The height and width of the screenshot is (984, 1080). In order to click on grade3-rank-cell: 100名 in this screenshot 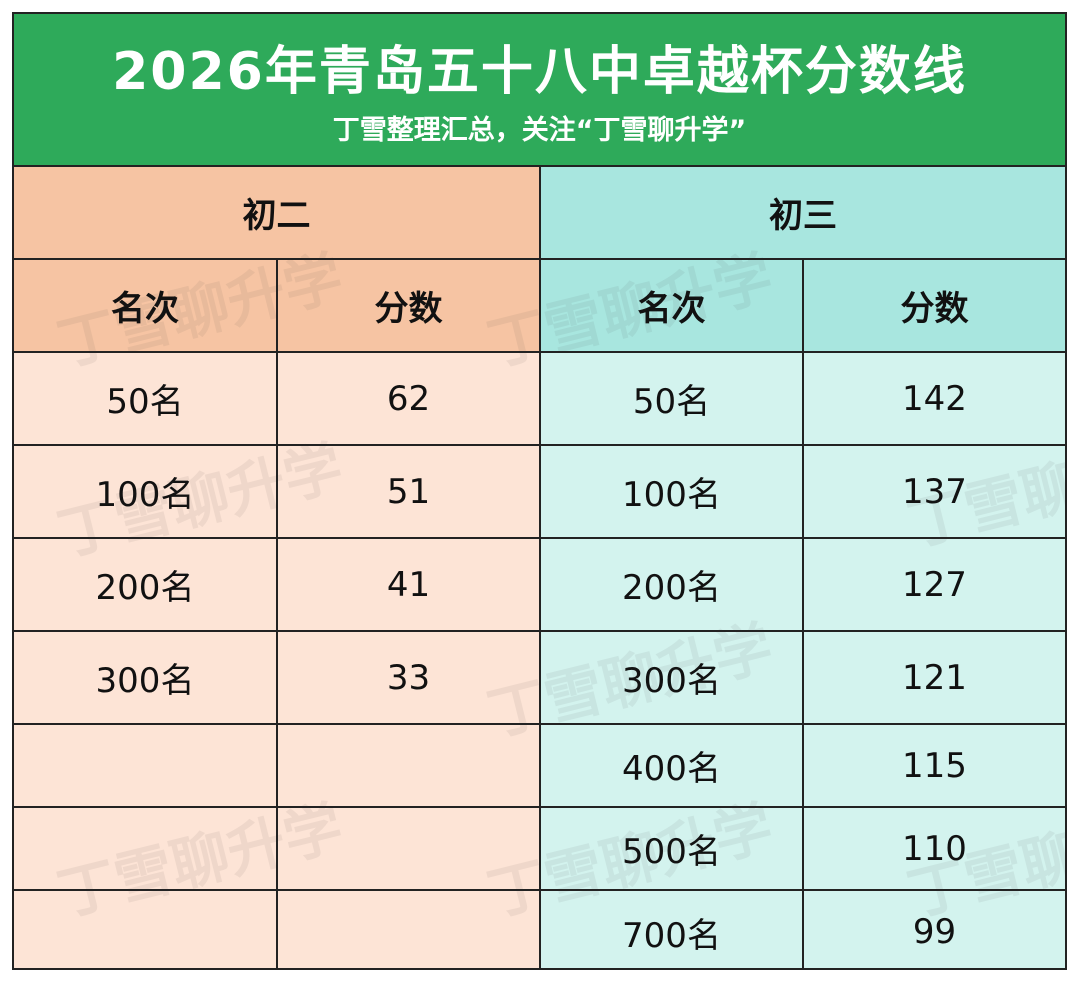, I will do `click(671, 491)`.